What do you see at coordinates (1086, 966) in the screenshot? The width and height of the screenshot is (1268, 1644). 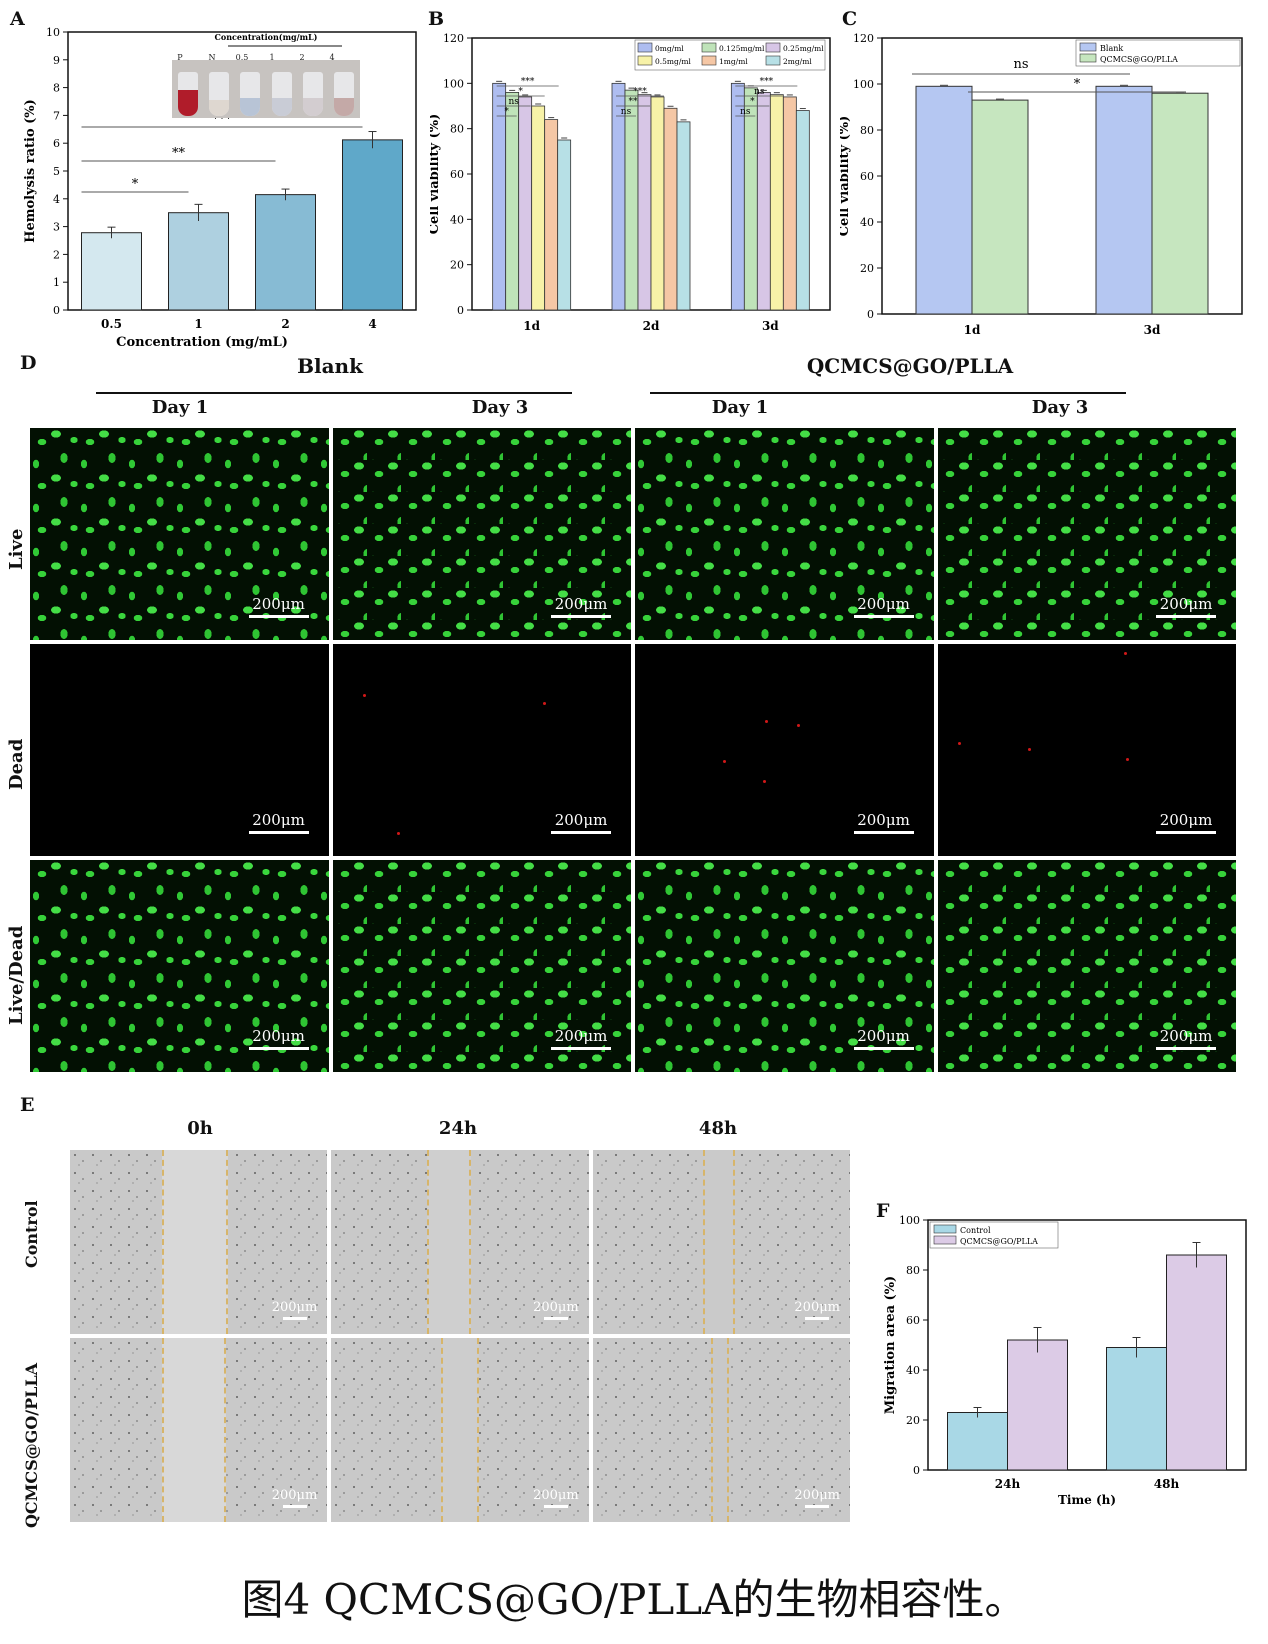 I see `merge-qcmcs-day3: 200μm` at bounding box center [1086, 966].